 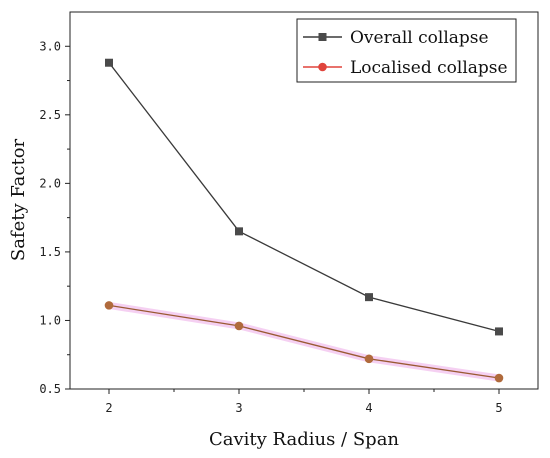 What do you see at coordinates (368, 408) in the screenshot?
I see `x-tick-label: 4` at bounding box center [368, 408].